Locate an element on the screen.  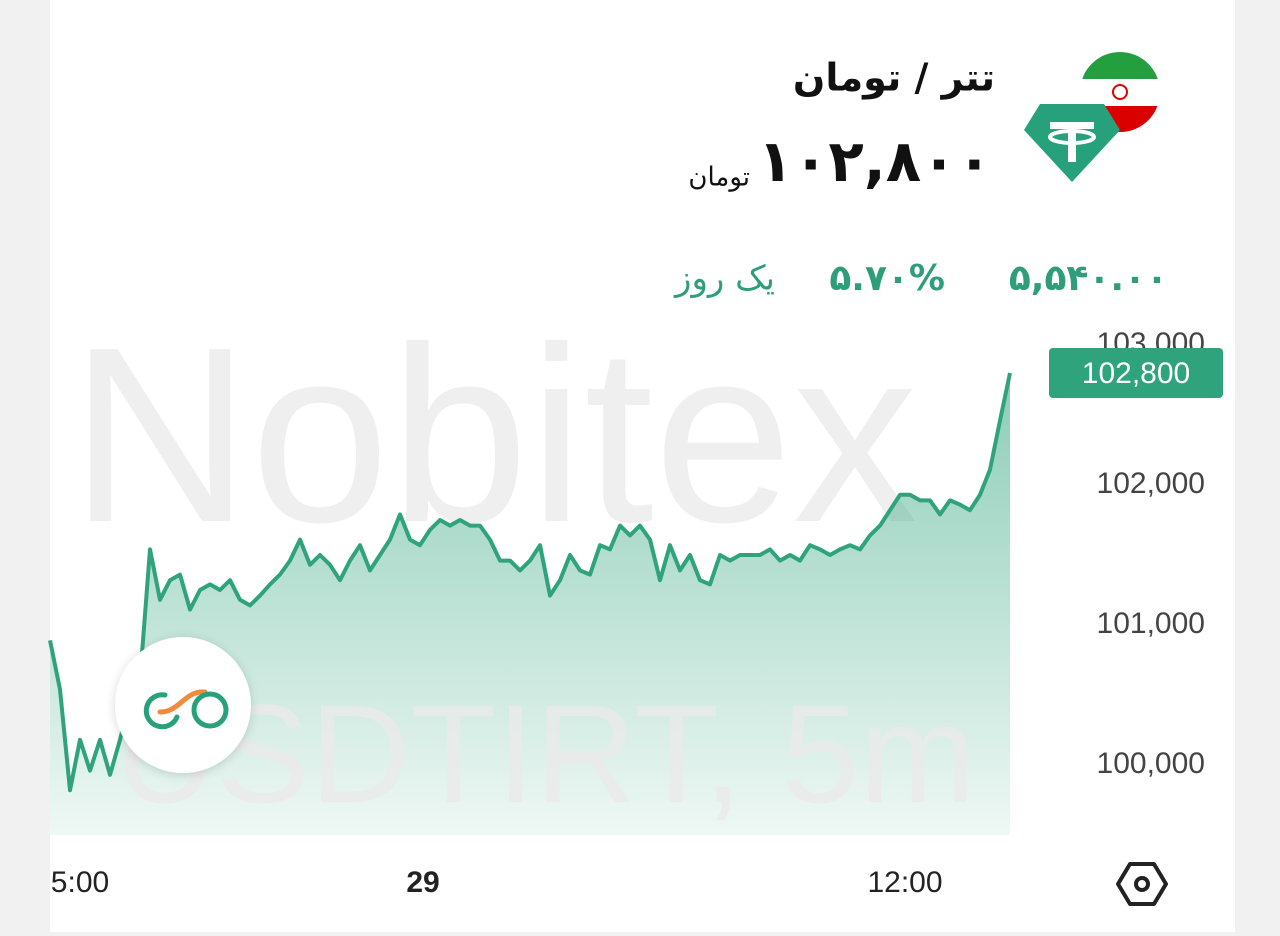
settings-button is located at coordinates (1142, 884).